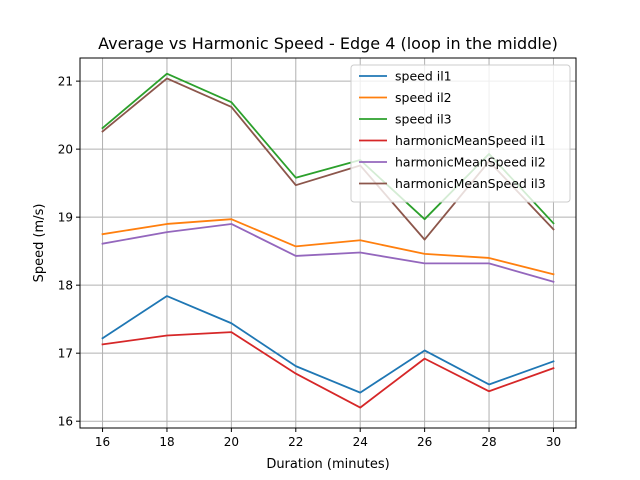 This screenshot has width=640, height=480. I want to click on legend-label: harmonicMeanSpeed il1, so click(470, 140).